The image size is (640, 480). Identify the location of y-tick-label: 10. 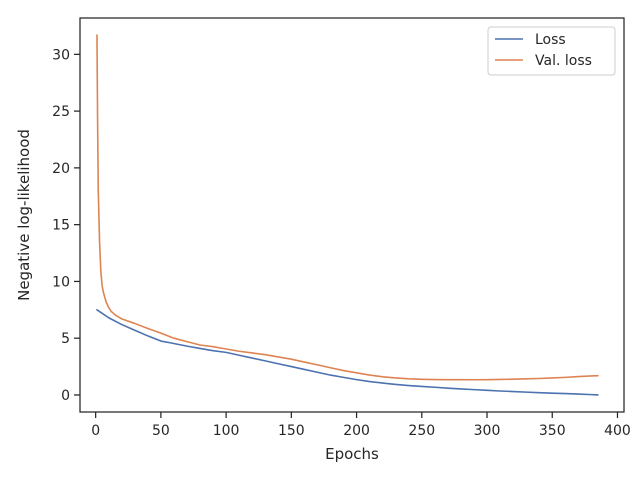
(61, 282).